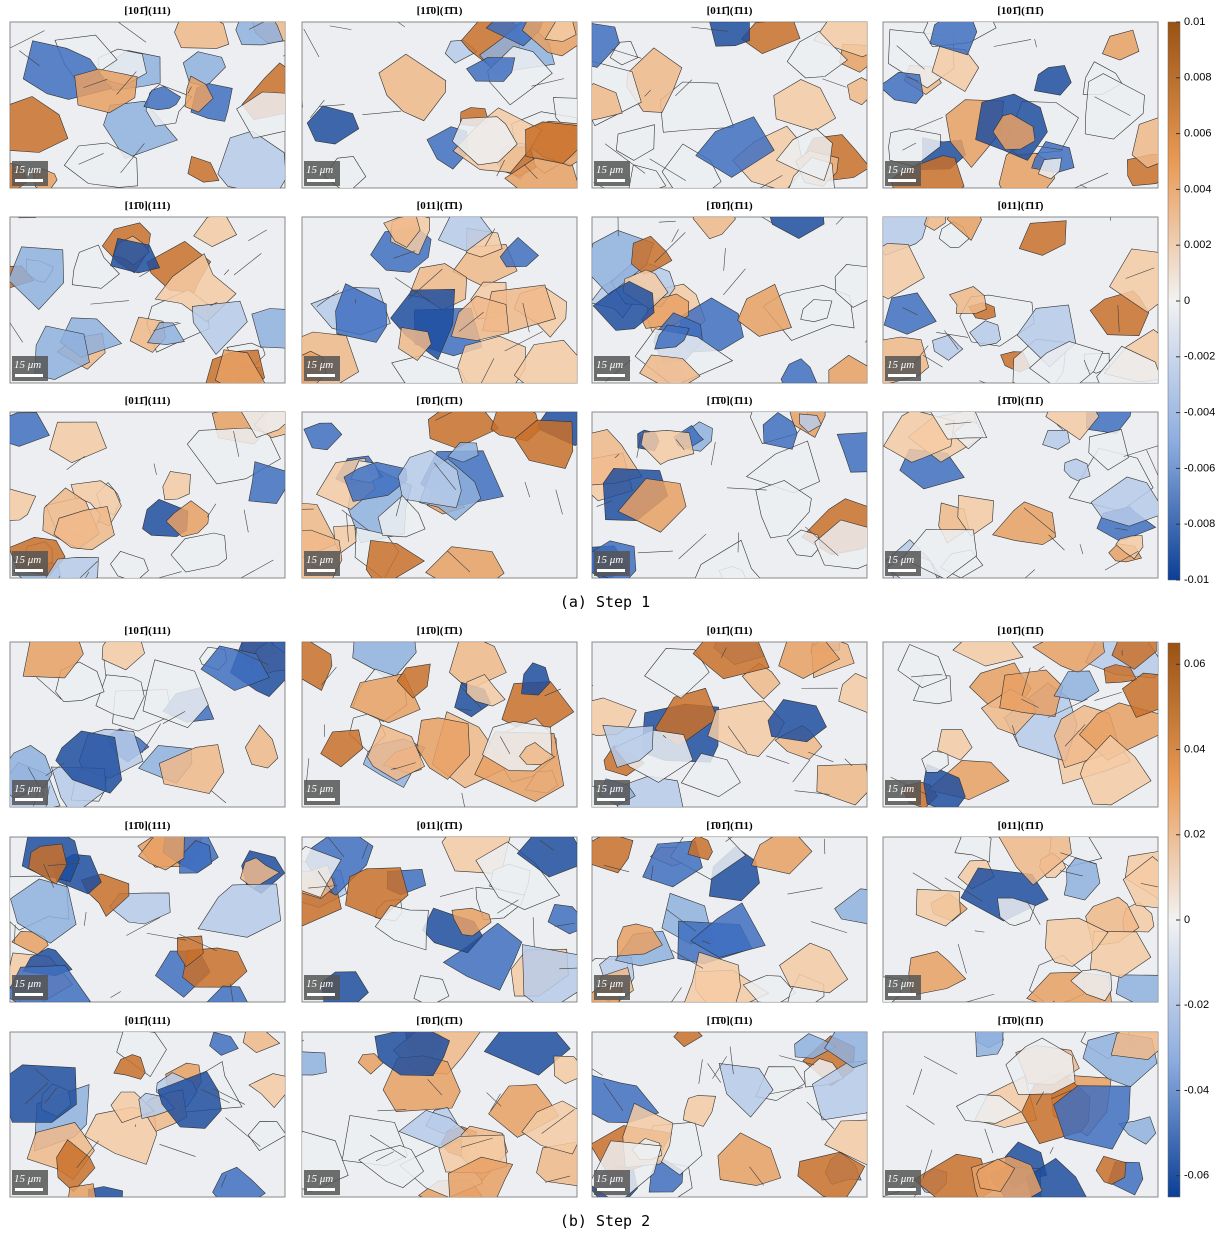 This screenshot has width=1217, height=1241. Describe the element at coordinates (440, 631) in the screenshot. I see `map-title: [11̄0](1̄1̄1)` at that location.